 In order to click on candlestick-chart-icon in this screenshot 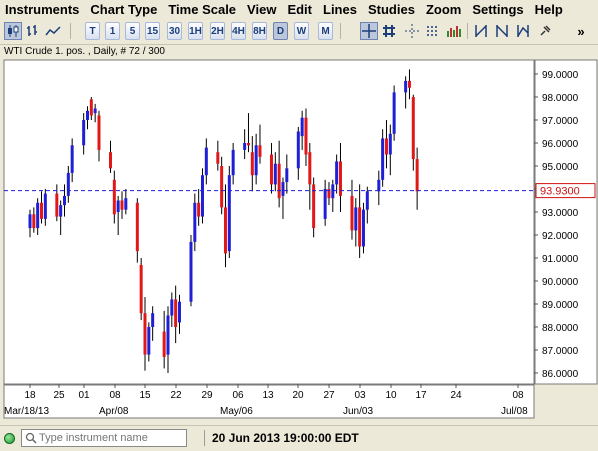, I will do `click(13, 31)`.